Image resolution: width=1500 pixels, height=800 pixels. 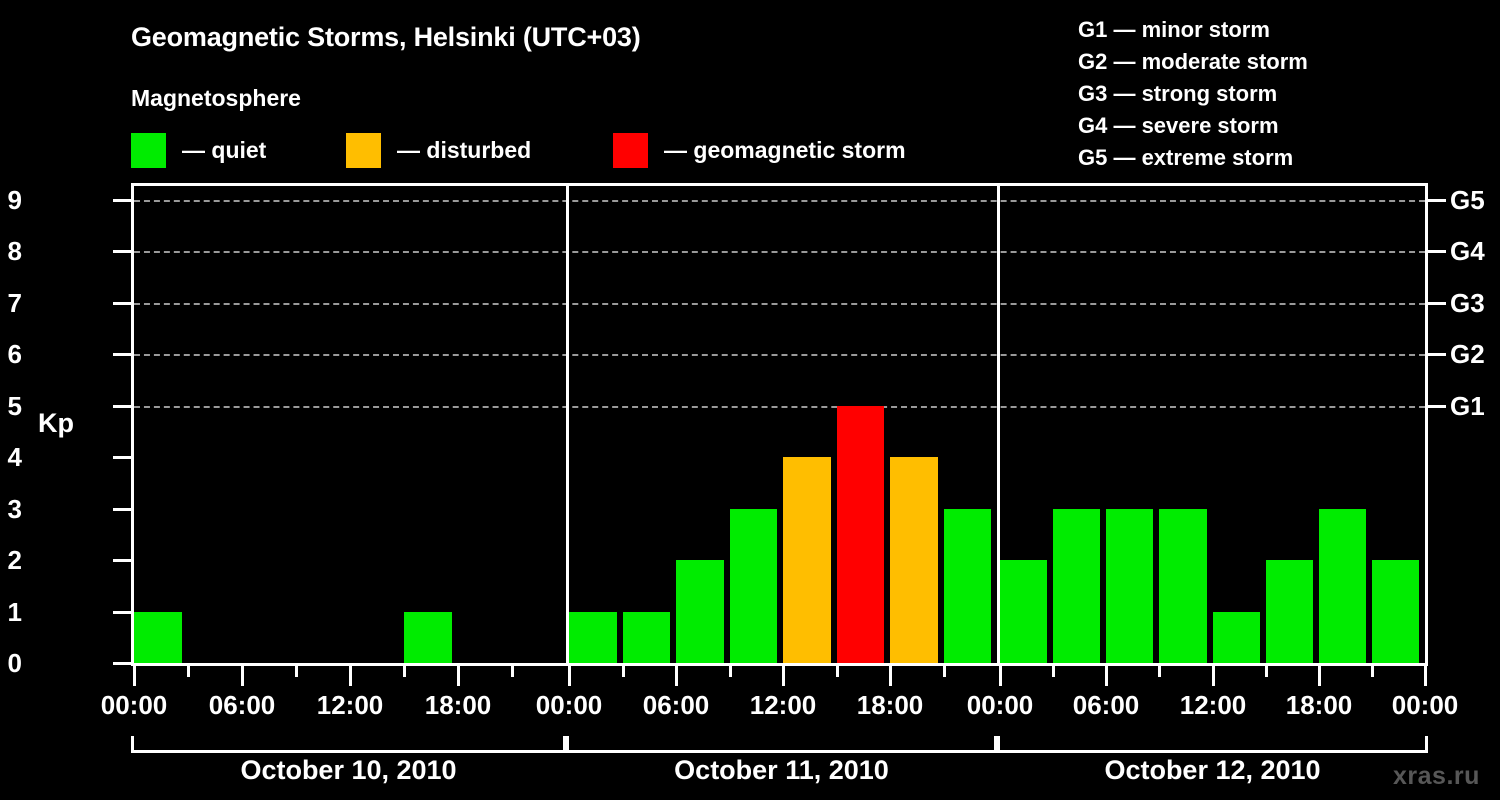 I want to click on ytick-label-5: 5, so click(x=14, y=405).